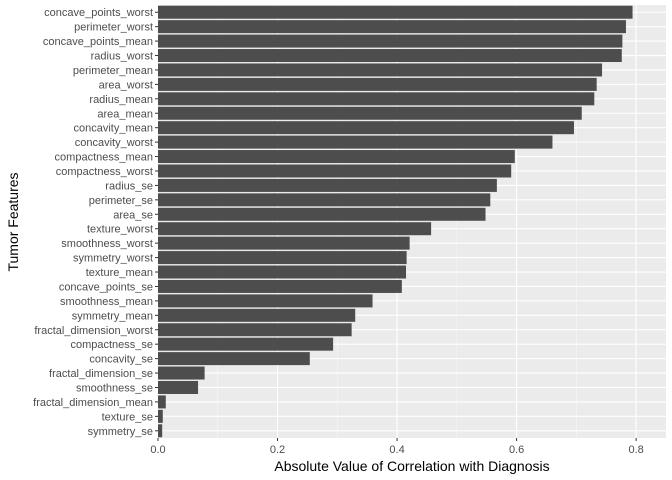 This screenshot has width=672, height=480. What do you see at coordinates (322, 214) in the screenshot?
I see `bar-area_se` at bounding box center [322, 214].